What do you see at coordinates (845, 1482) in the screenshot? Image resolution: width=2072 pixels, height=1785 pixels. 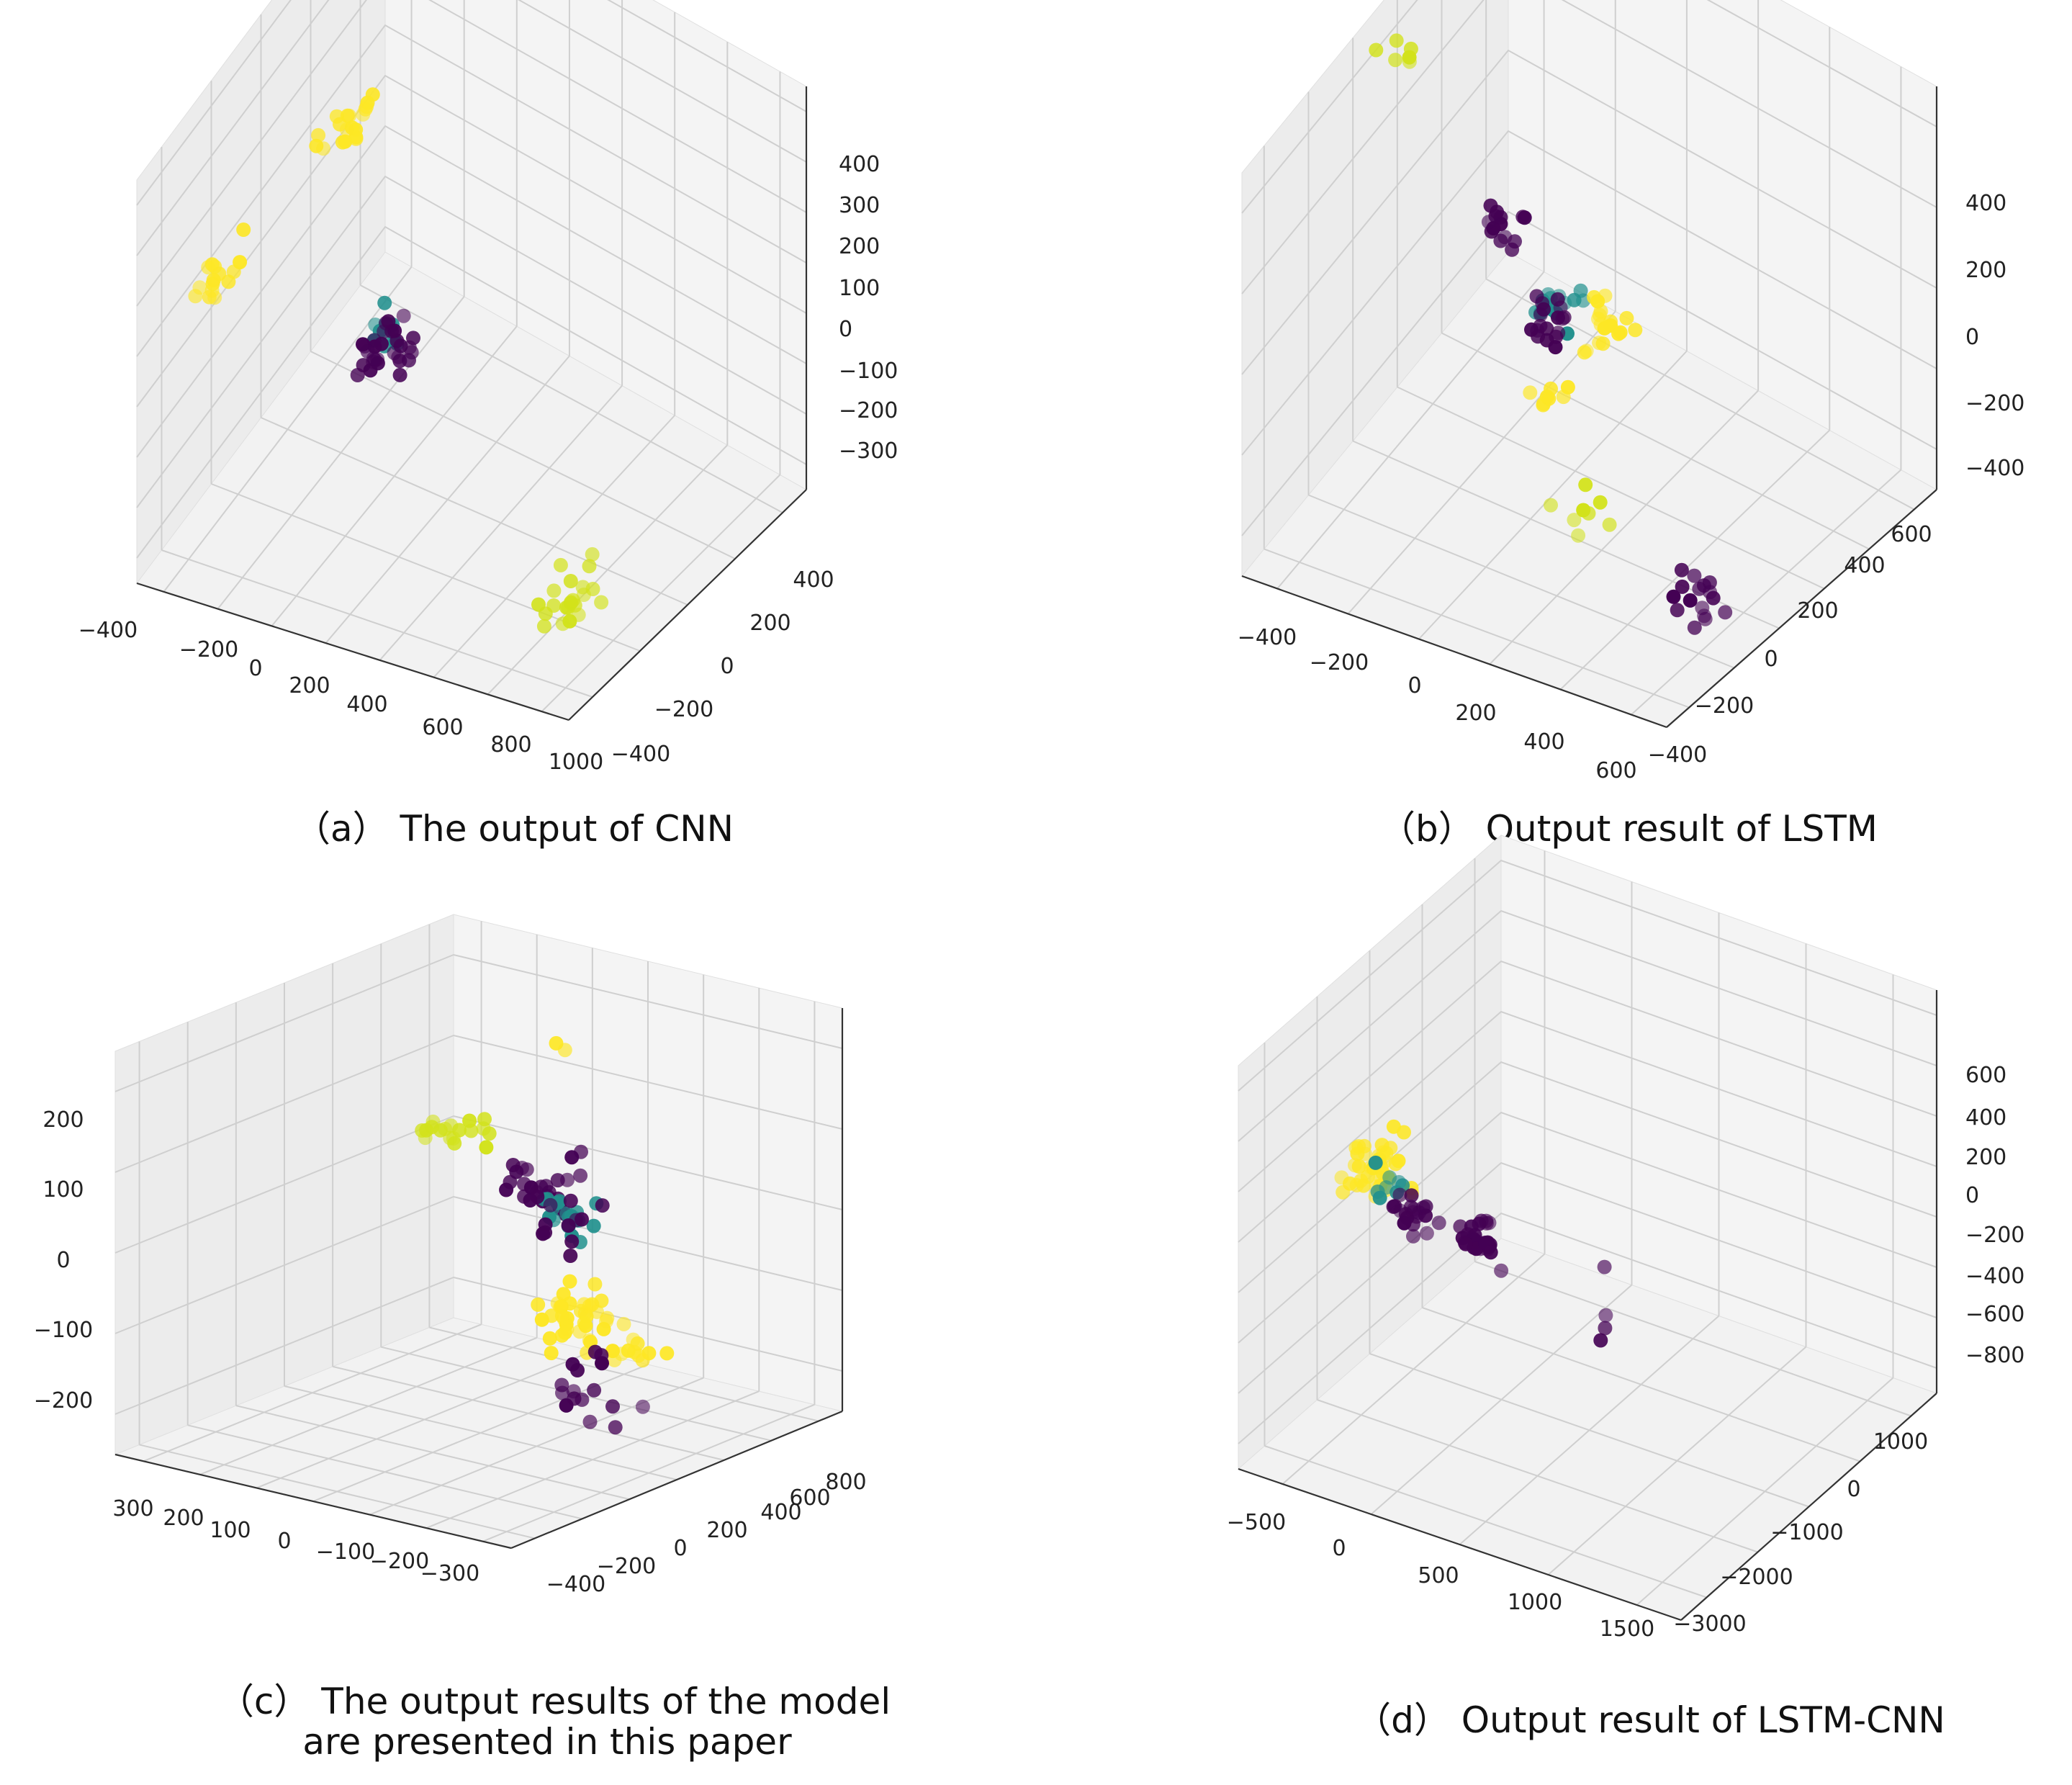 I see `y-tick-label: 800` at bounding box center [845, 1482].